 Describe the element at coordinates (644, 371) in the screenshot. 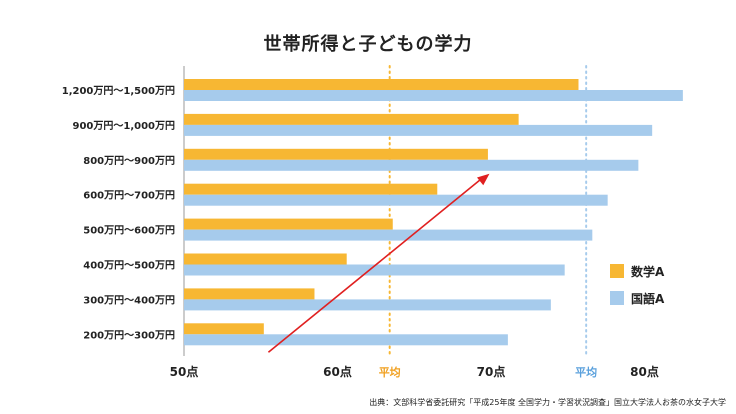

I see `x-tick-label: 80点` at that location.